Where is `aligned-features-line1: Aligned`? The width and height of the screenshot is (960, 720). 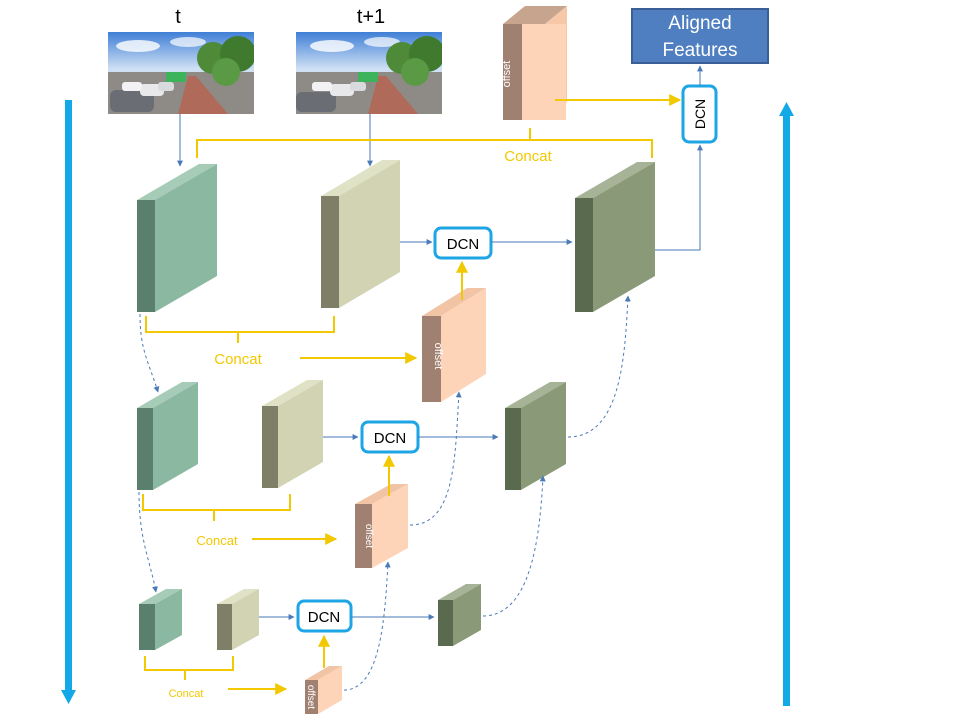
aligned-features-line1: Aligned is located at coordinates (699, 23).